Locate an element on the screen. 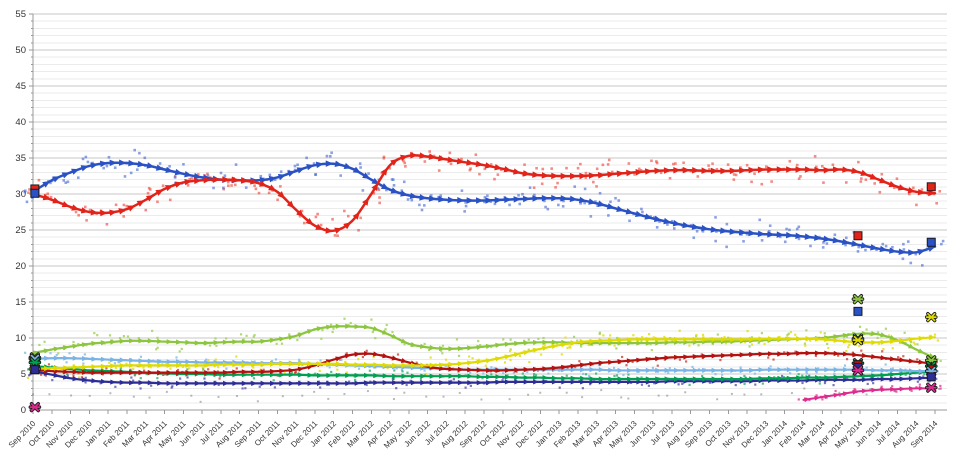 This screenshot has width=960, height=466. scatter-pink-line is located at coordinates (869, 392).